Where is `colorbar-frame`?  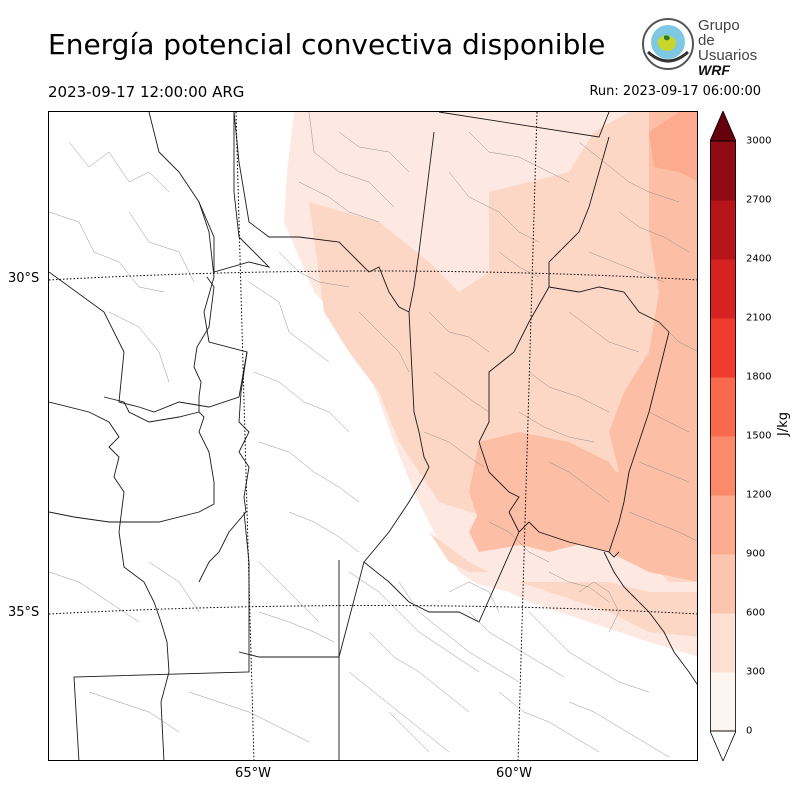
colorbar-frame is located at coordinates (723, 436).